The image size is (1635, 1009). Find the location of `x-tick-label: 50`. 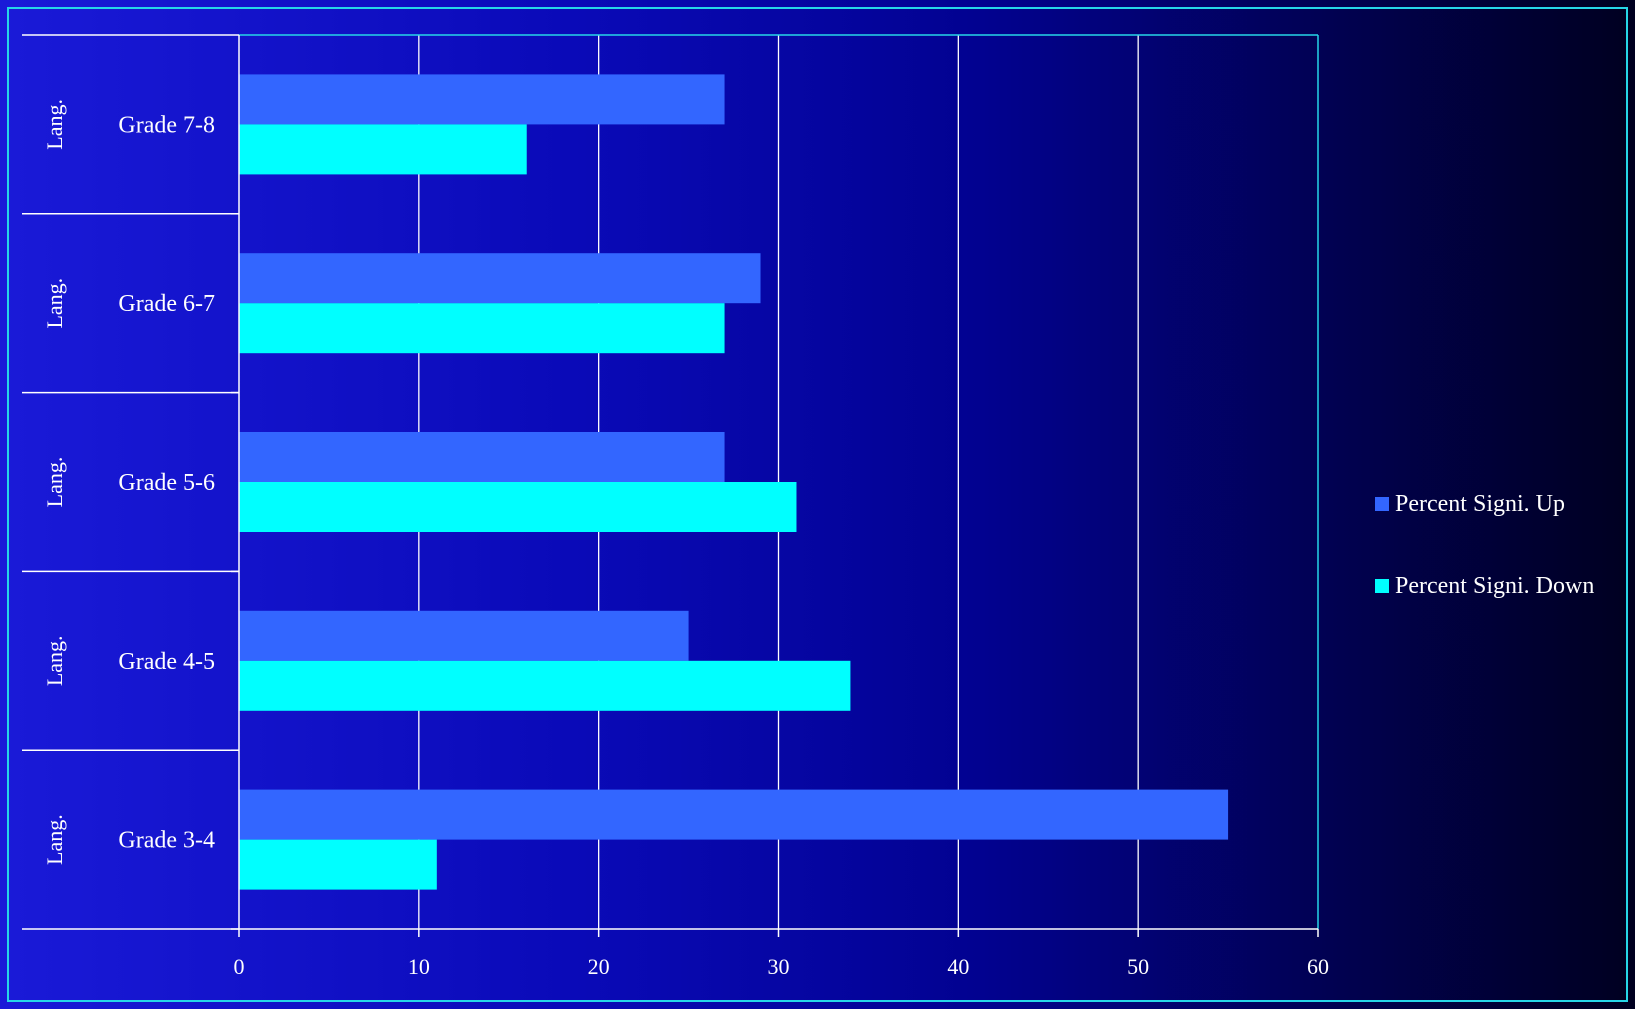

x-tick-label: 50 is located at coordinates (1138, 966).